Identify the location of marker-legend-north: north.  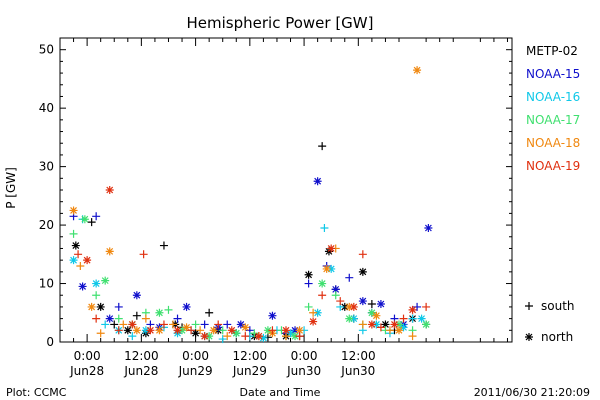
(557, 337).